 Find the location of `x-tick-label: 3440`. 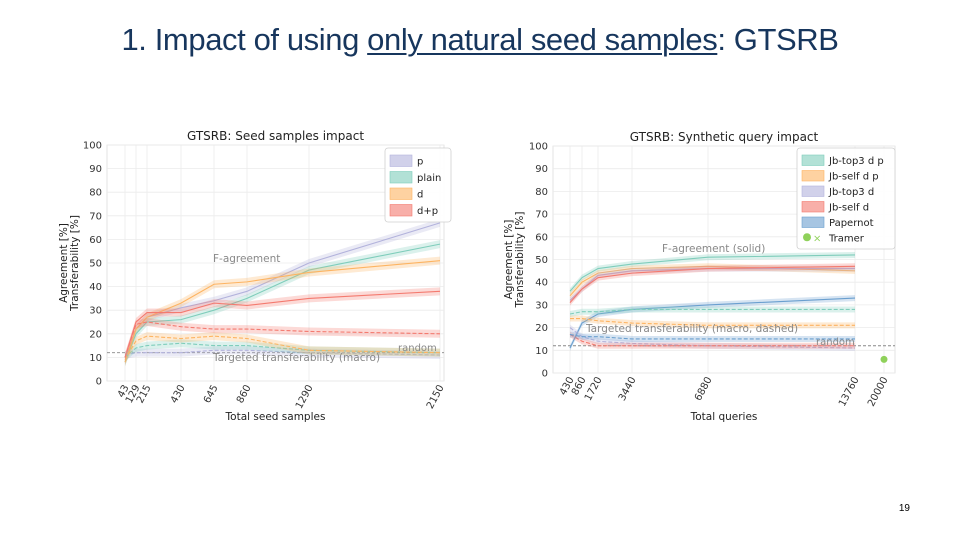

x-tick-label: 3440 is located at coordinates (628, 389).